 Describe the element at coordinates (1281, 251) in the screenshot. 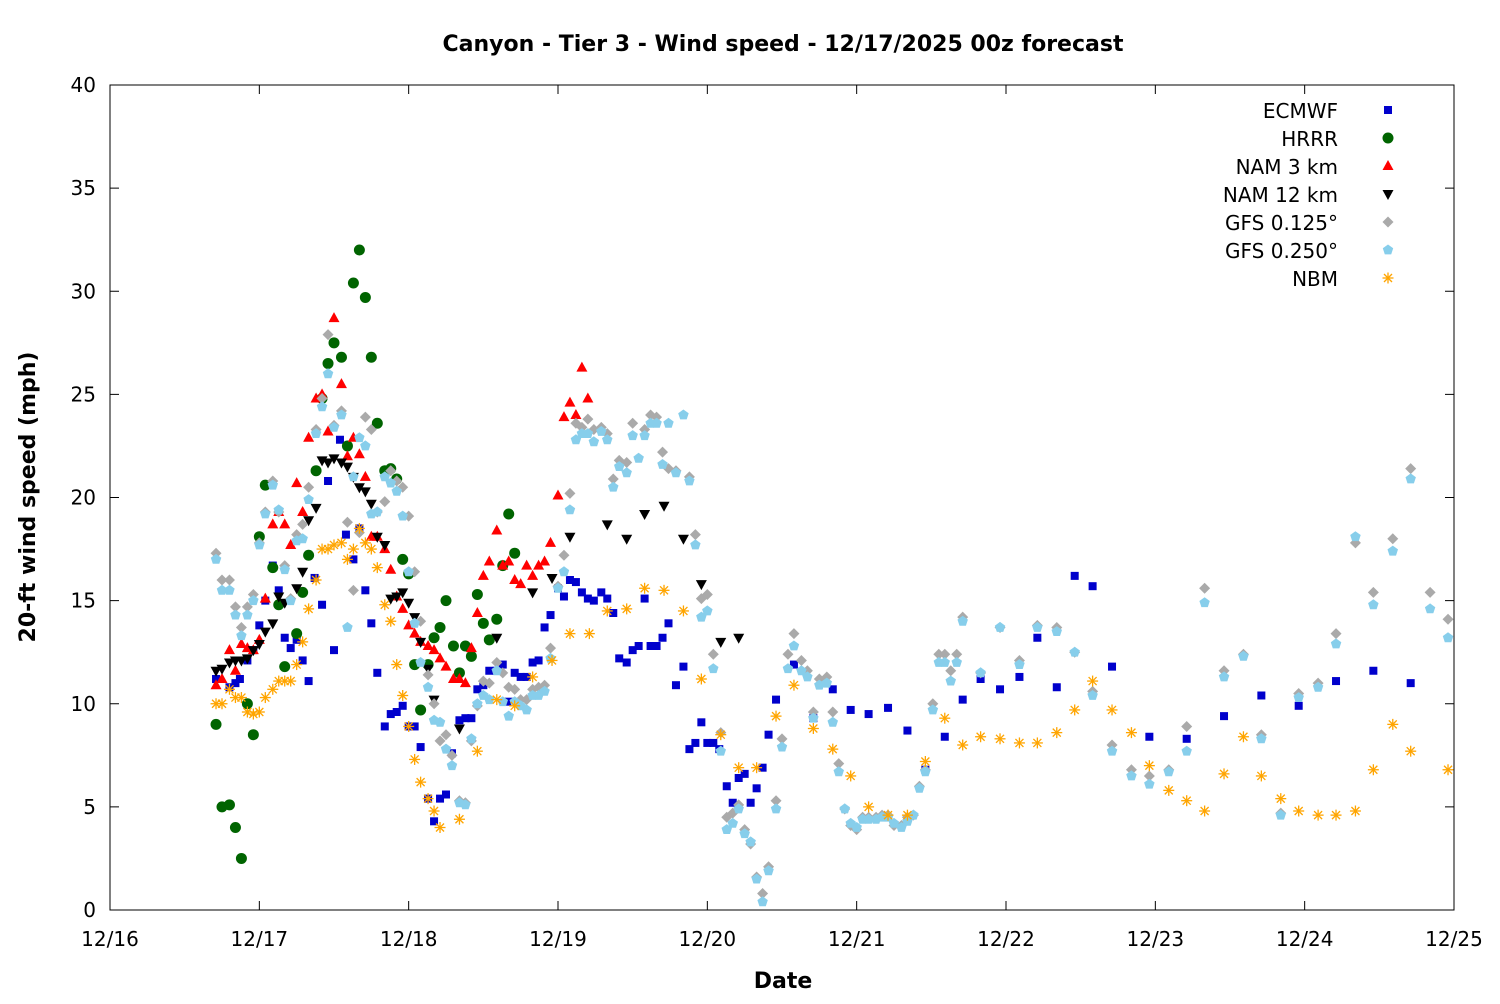

I see `legend-label-gfs-0-250: GFS 0.250°` at that location.